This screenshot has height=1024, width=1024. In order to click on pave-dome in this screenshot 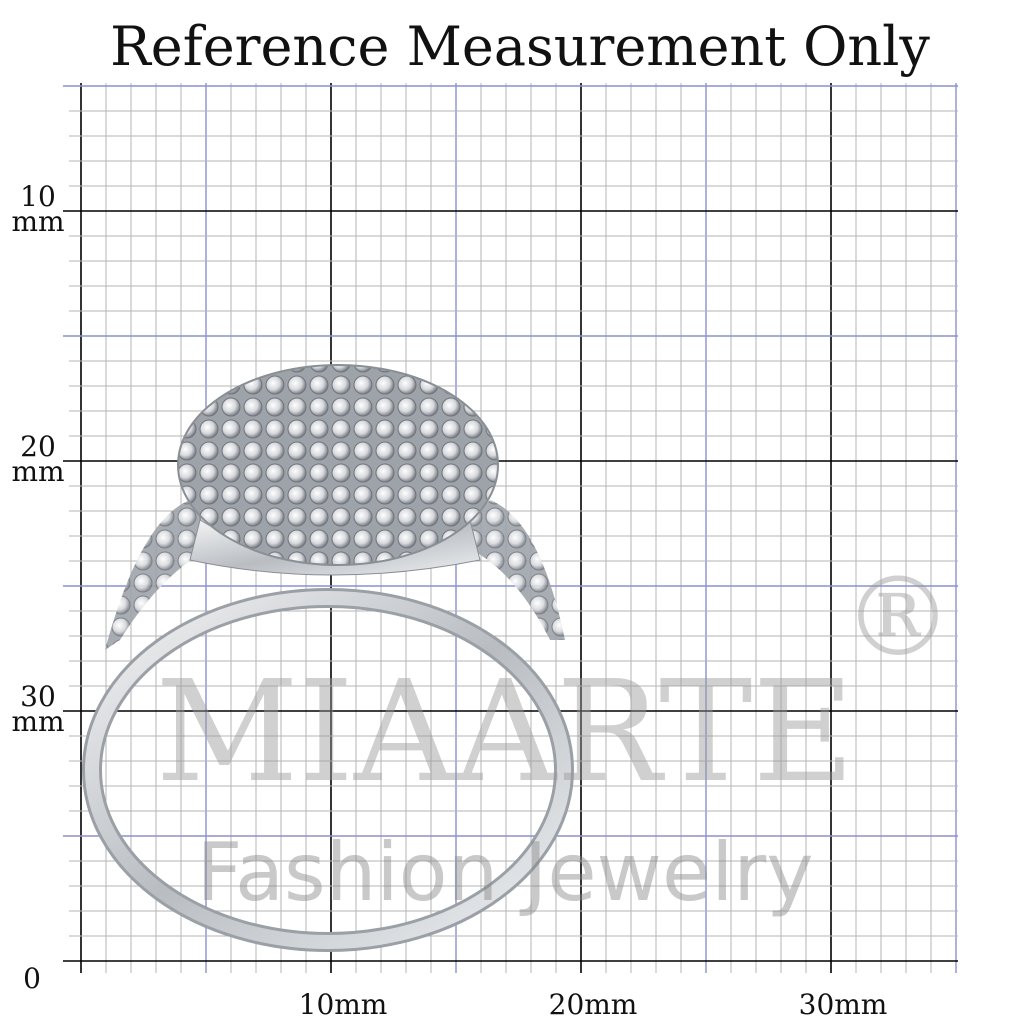, I will do `click(338, 465)`.